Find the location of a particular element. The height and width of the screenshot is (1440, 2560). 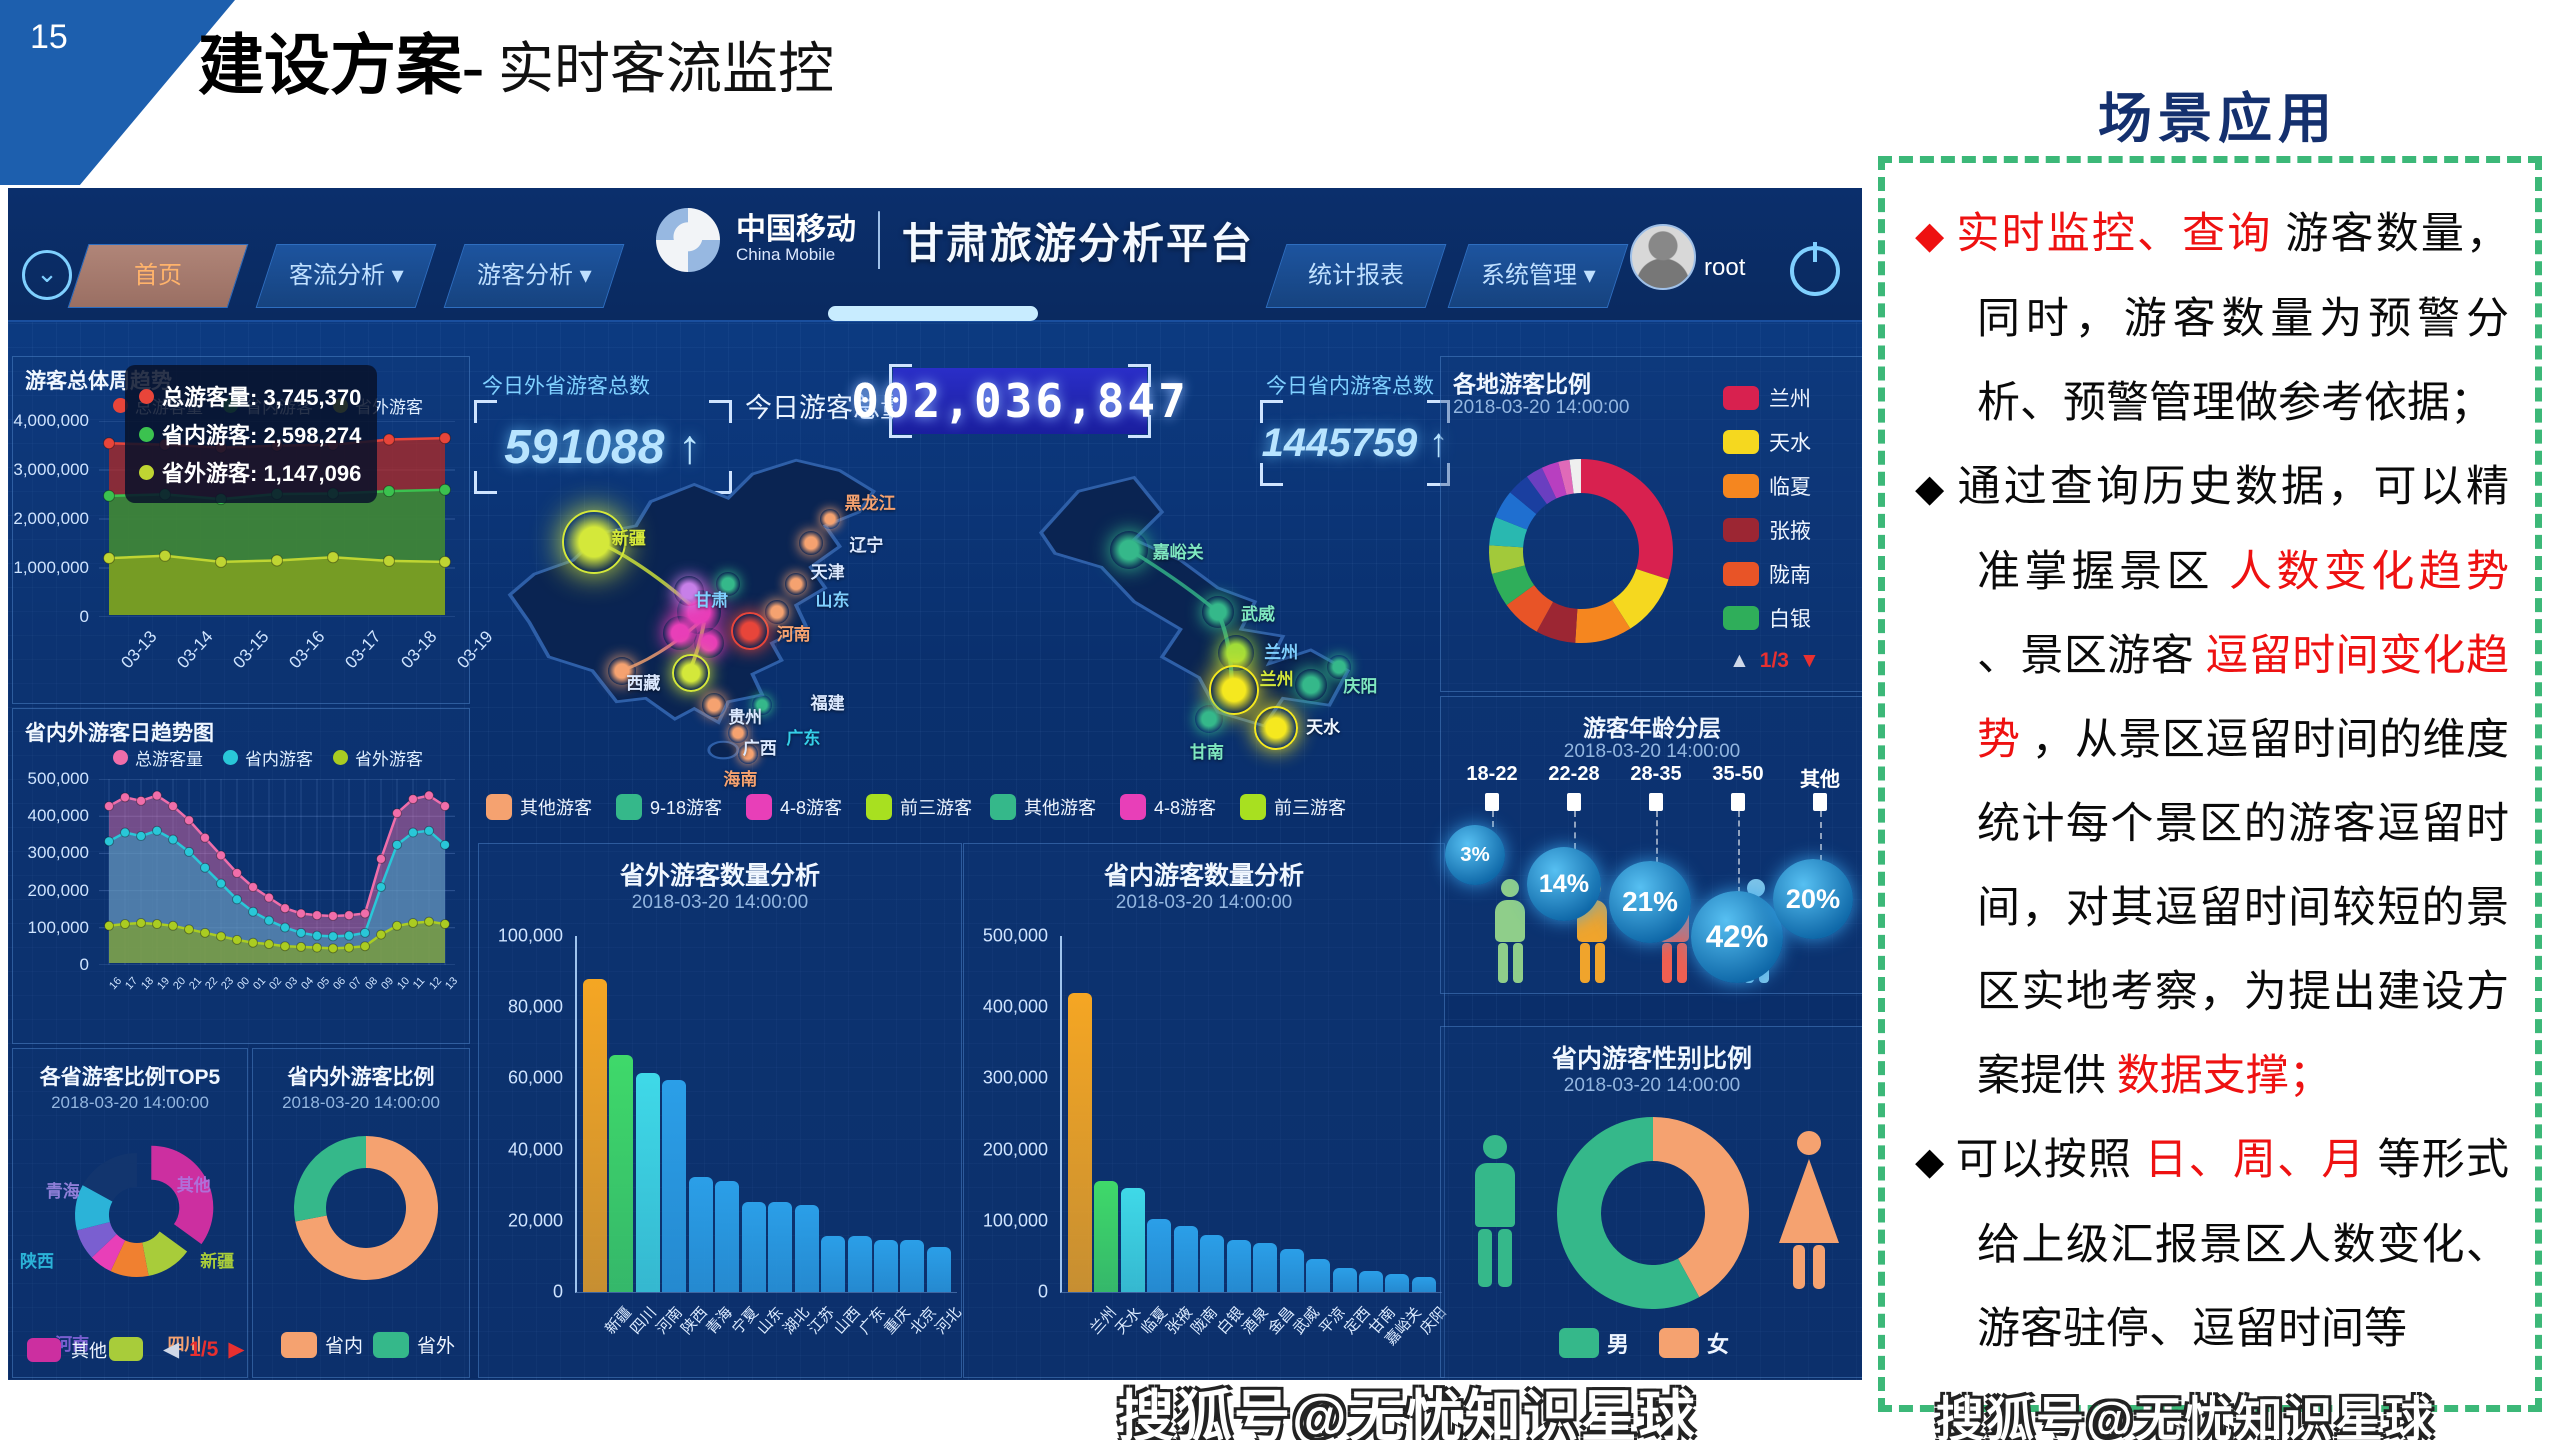

map-label: 兰州 is located at coordinates (1276, 680).